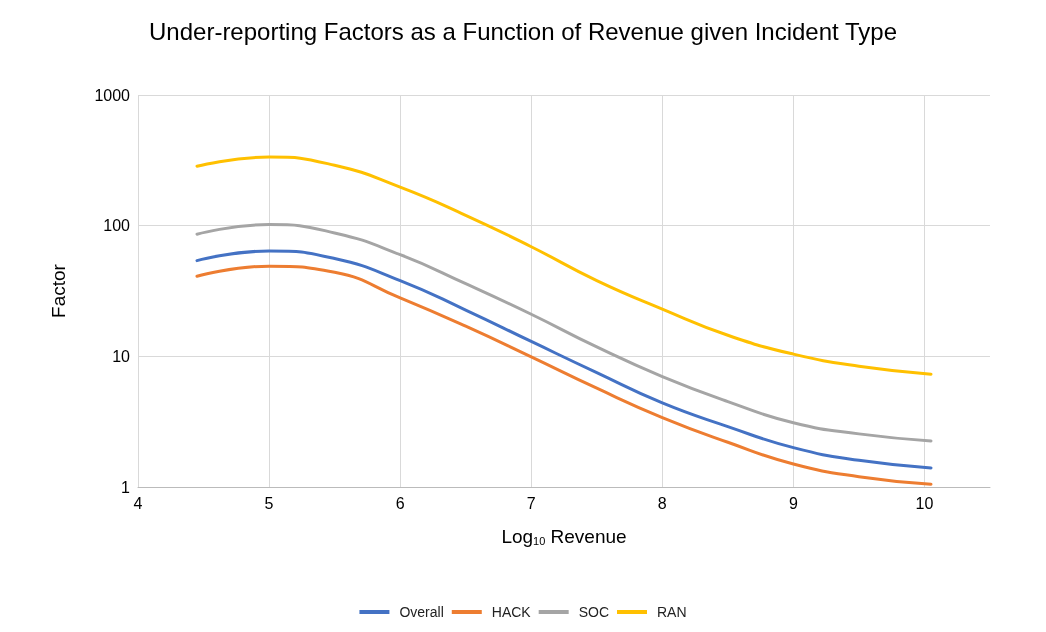 The width and height of the screenshot is (1046, 632). What do you see at coordinates (138, 503) in the screenshot?
I see `x-tick-label: 4` at bounding box center [138, 503].